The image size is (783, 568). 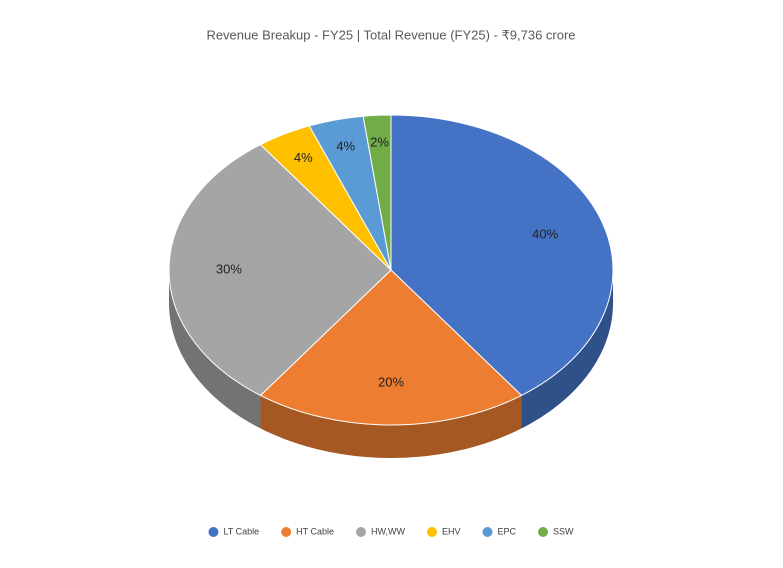 What do you see at coordinates (451, 531) in the screenshot?
I see `legend-label: EHV` at bounding box center [451, 531].